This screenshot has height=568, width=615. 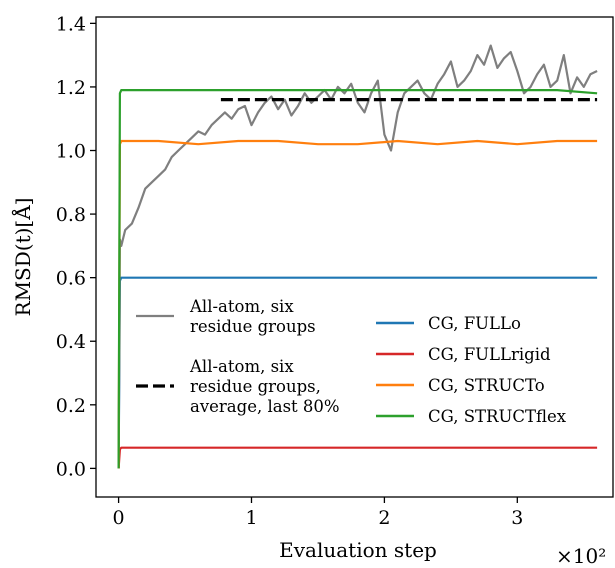 I want to click on y-tick-label: 0.2, so click(x=71, y=406).